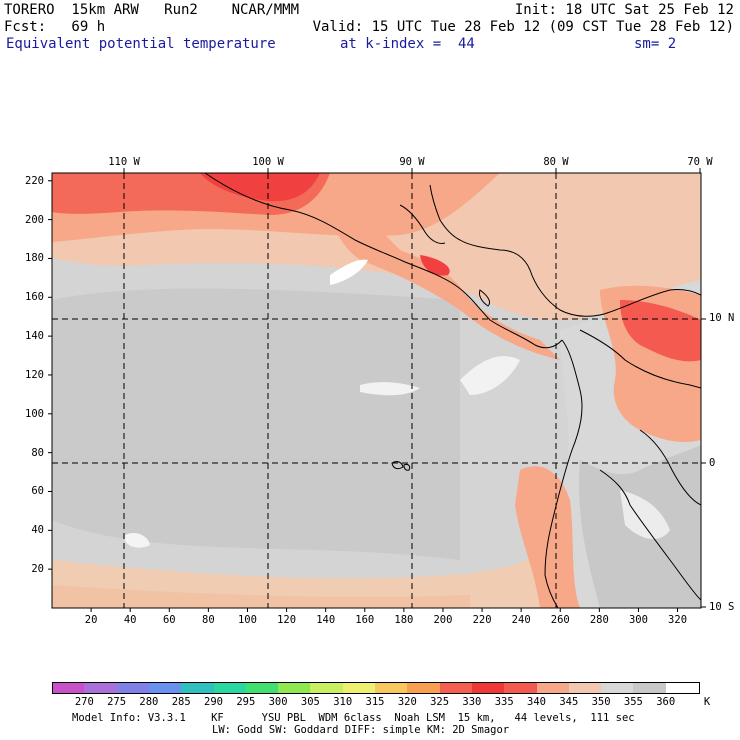 The image size is (740, 740). What do you see at coordinates (310, 702) in the screenshot?
I see `colorbar-level-label: 305` at bounding box center [310, 702].